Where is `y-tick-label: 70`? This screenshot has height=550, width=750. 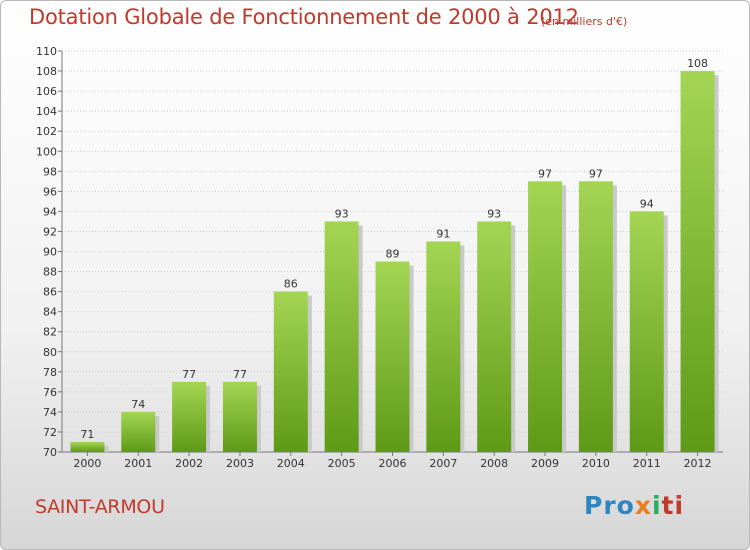
y-tick-label: 70 is located at coordinates (50, 452).